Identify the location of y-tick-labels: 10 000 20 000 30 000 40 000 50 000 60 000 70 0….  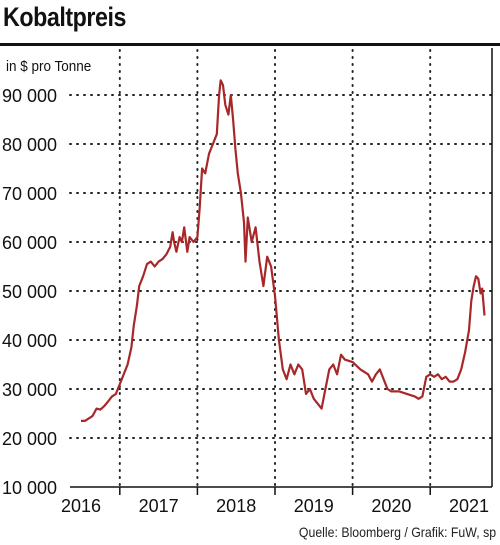
(29, 292).